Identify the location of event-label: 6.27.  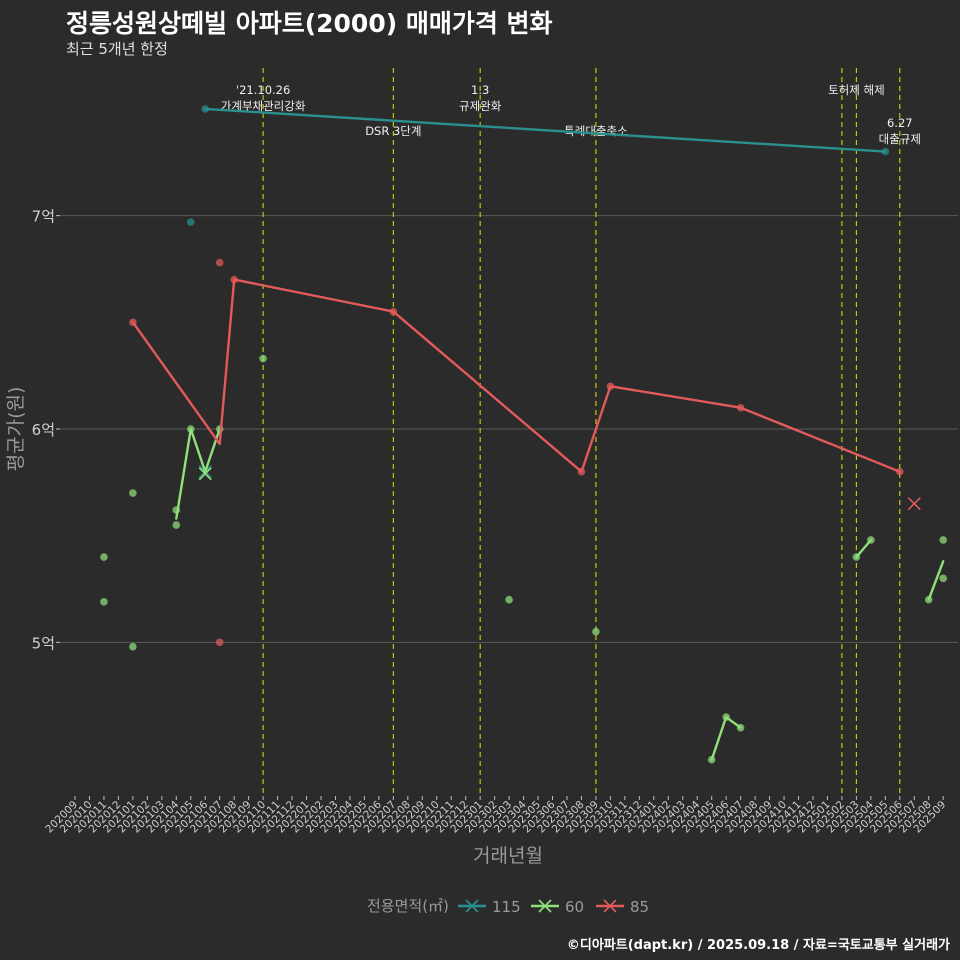
(900, 123).